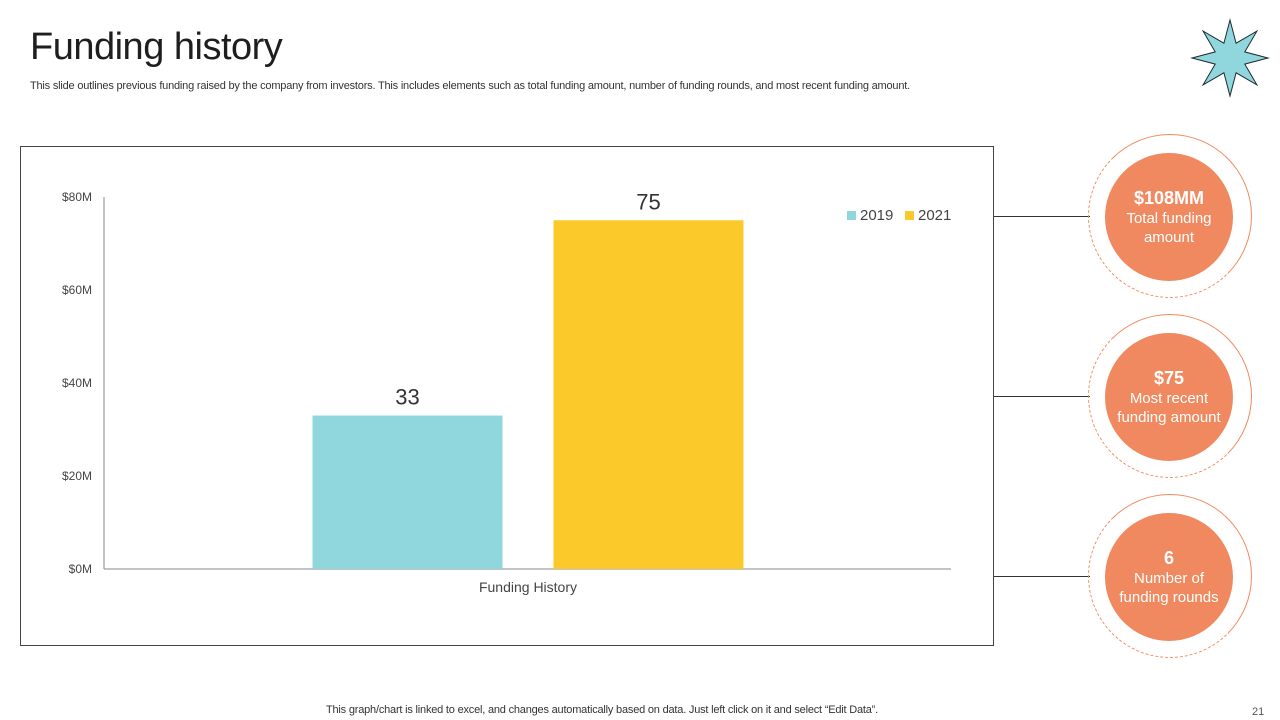  What do you see at coordinates (77, 476) in the screenshot?
I see `y-tick-label: $20M` at bounding box center [77, 476].